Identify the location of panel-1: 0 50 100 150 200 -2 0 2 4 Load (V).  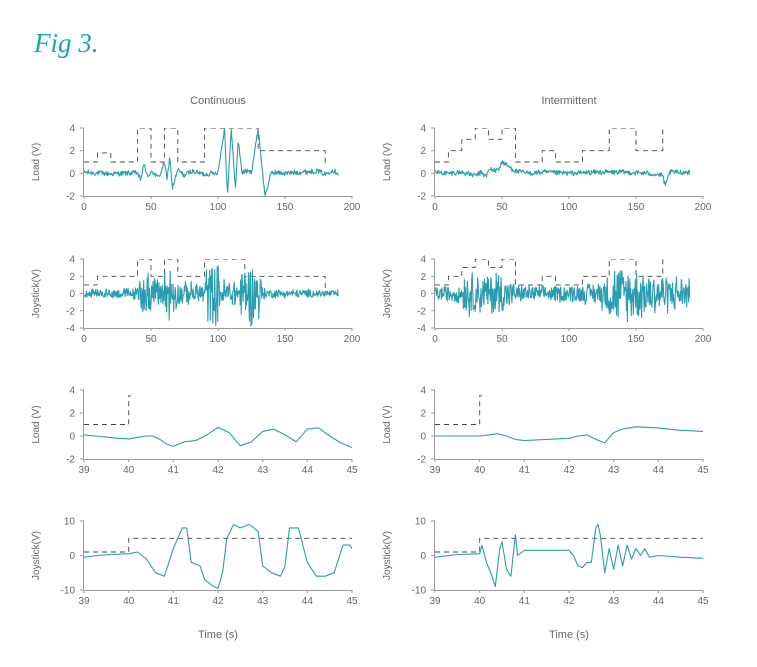
(196, 169).